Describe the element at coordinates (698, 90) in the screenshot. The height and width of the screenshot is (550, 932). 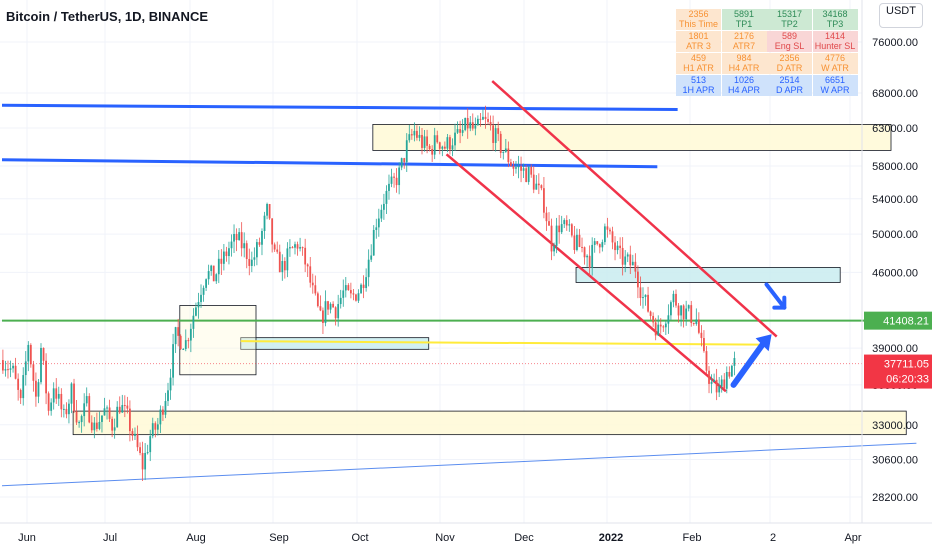
I see `stats-label: 1H APR` at that location.